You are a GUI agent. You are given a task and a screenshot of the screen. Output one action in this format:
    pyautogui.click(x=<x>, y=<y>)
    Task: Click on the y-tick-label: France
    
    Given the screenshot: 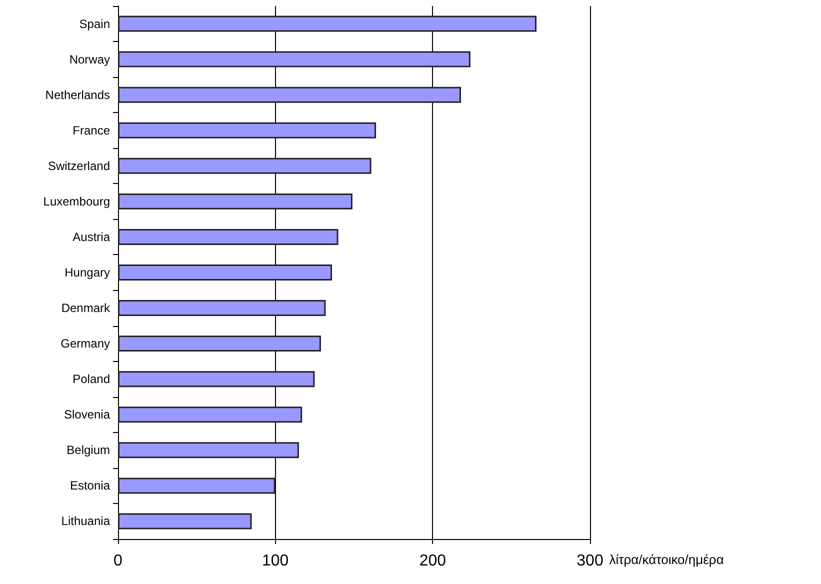 What is the action you would take?
    pyautogui.click(x=91, y=130)
    